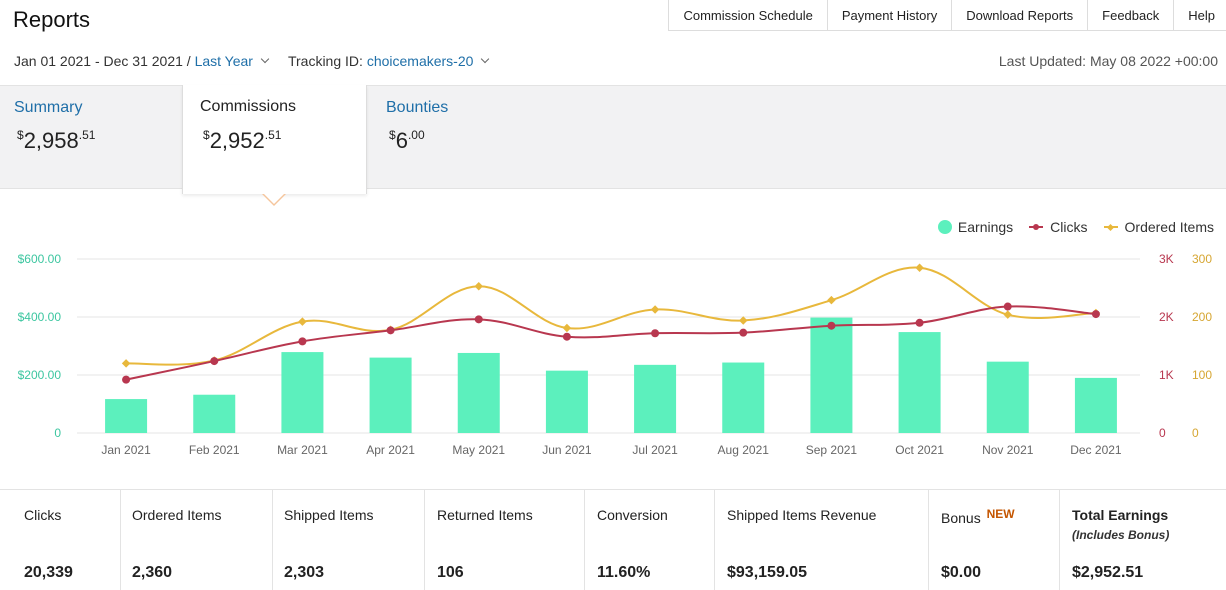  Describe the element at coordinates (407, 140) in the screenshot. I see `bounties-amount: $6.00` at that location.